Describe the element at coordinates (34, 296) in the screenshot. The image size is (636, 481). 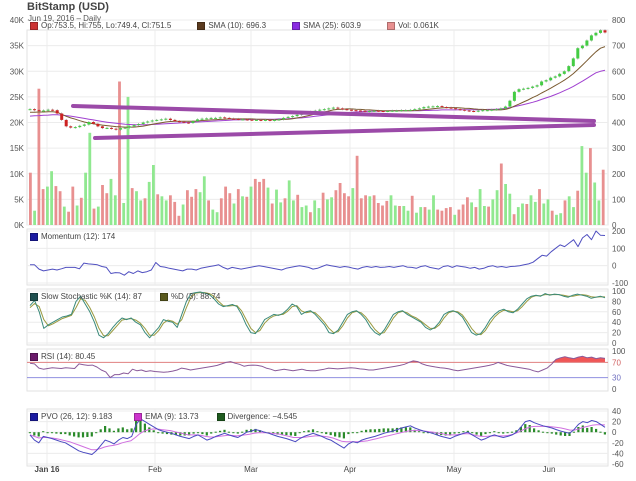
I see `stoch-k-swatch-icon` at that location.